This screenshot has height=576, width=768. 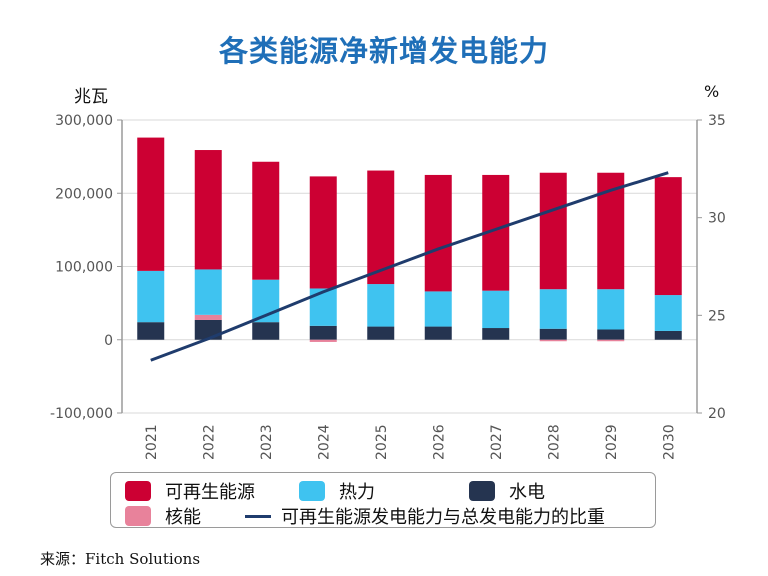 What do you see at coordinates (553, 334) in the screenshot?
I see `bar-hydro-2028` at bounding box center [553, 334].